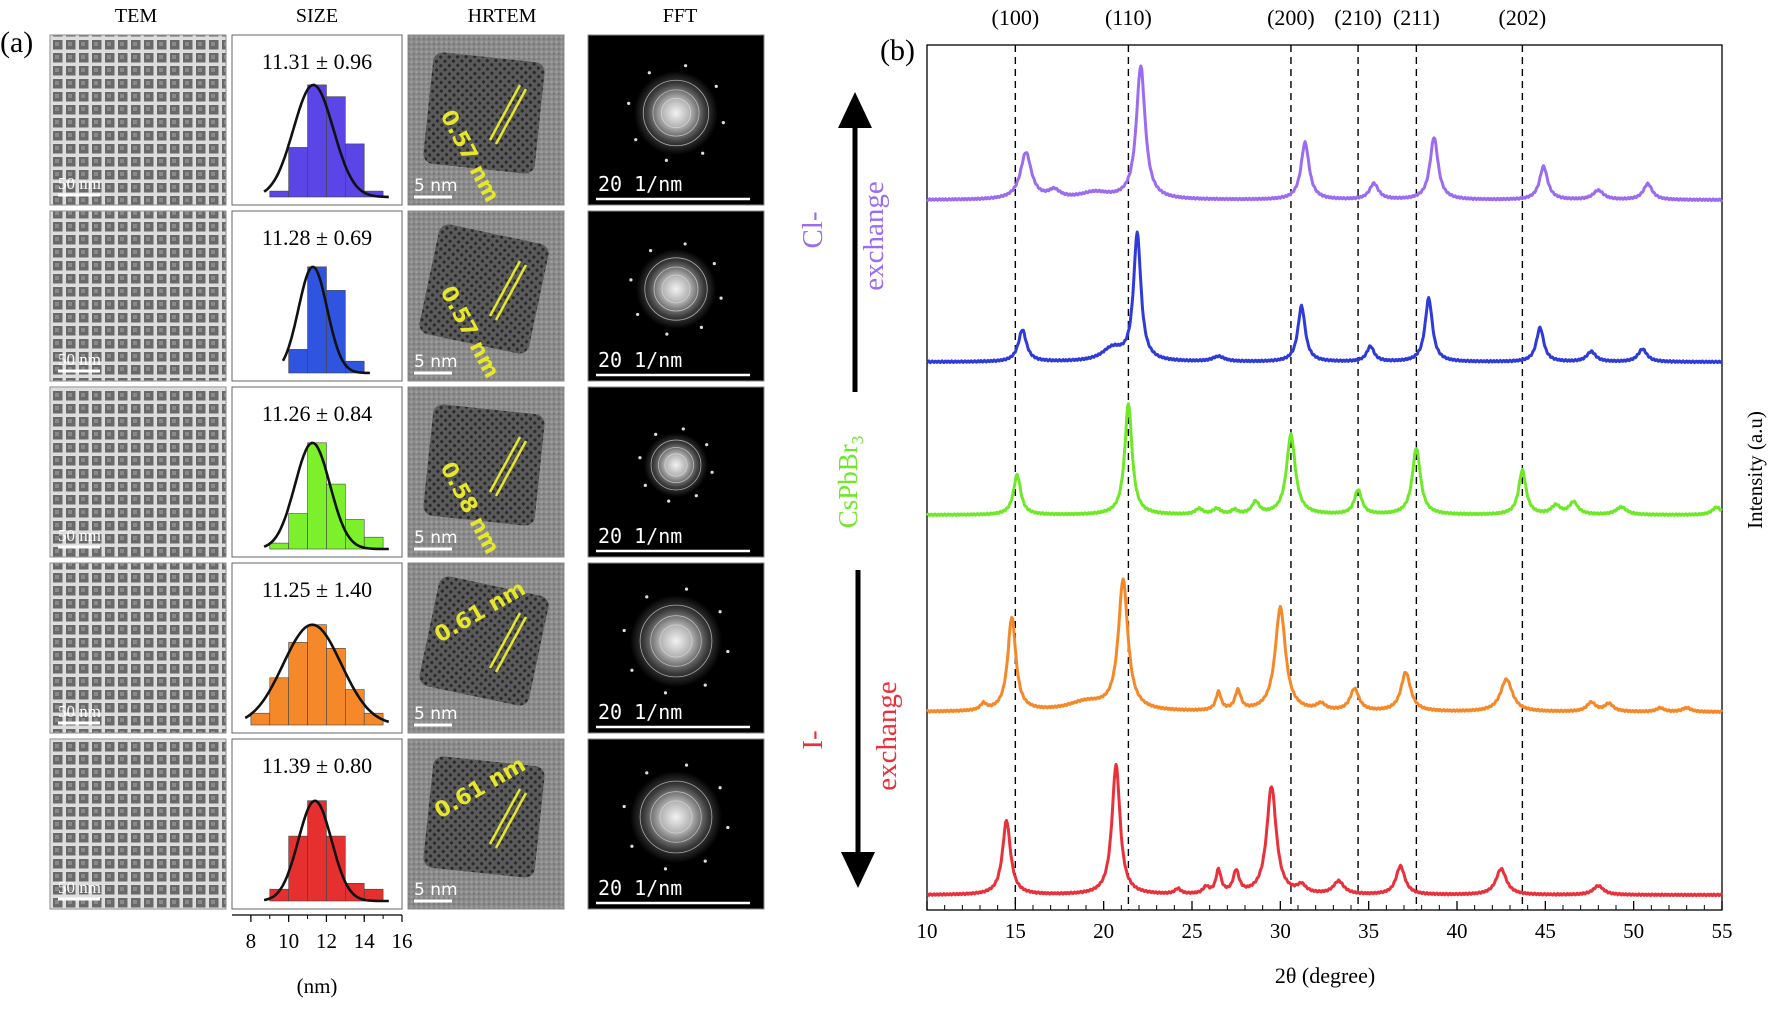 Image resolution: width=1775 pixels, height=1010 pixels. I want to click on row-3: 50 nm 11.26 ± 0.84 0.58 nm5 nm 20 1/nm, so click(407, 472).